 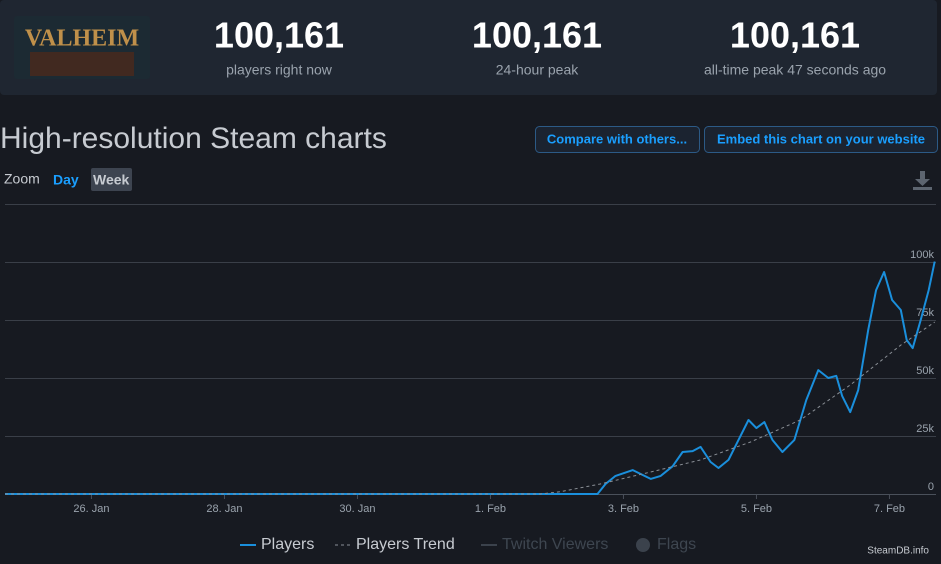 I want to click on legend-label: Flags, so click(x=676, y=544).